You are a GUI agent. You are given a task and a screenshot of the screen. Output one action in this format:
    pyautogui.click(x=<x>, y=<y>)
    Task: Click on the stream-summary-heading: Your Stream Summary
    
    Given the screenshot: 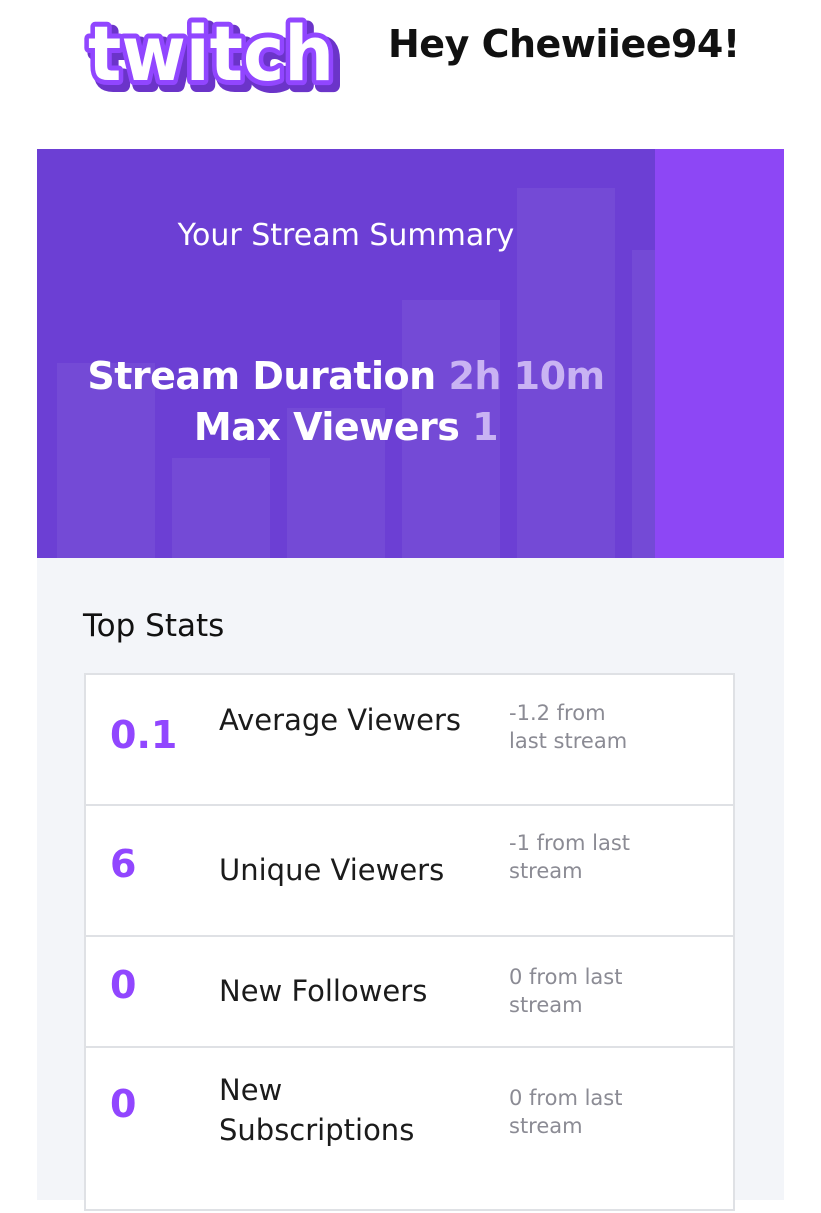 What is the action you would take?
    pyautogui.click(x=346, y=235)
    